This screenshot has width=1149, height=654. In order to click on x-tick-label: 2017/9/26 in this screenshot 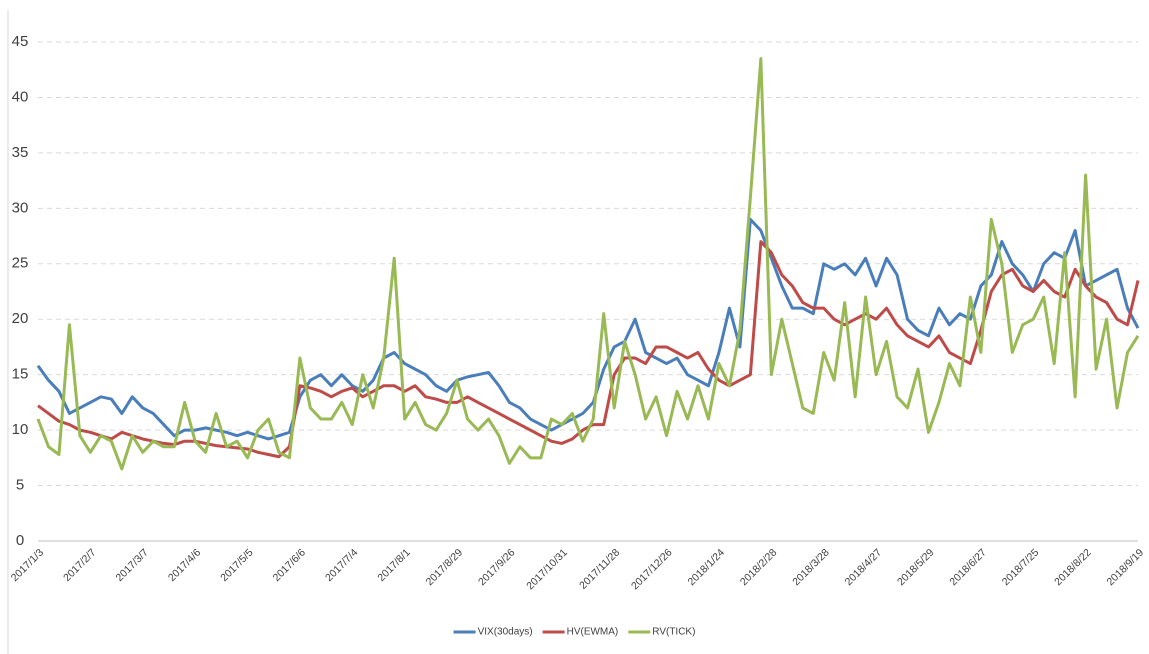, I will do `click(497, 567)`.